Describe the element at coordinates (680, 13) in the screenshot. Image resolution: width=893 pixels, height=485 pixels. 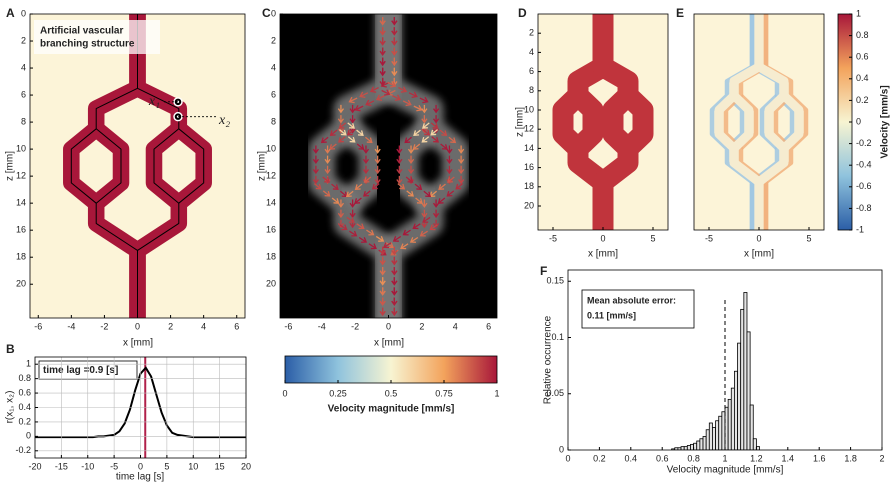
I see `panel-letter: E` at that location.